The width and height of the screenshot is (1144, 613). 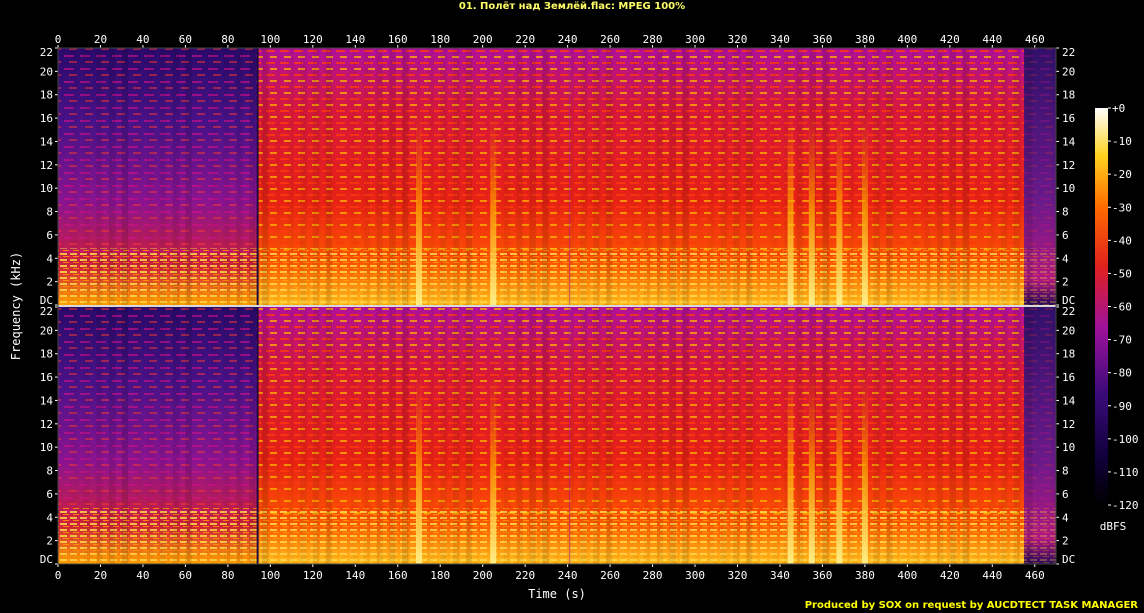 What do you see at coordinates (46, 165) in the screenshot?
I see `y-tick-label: 12` at bounding box center [46, 165].